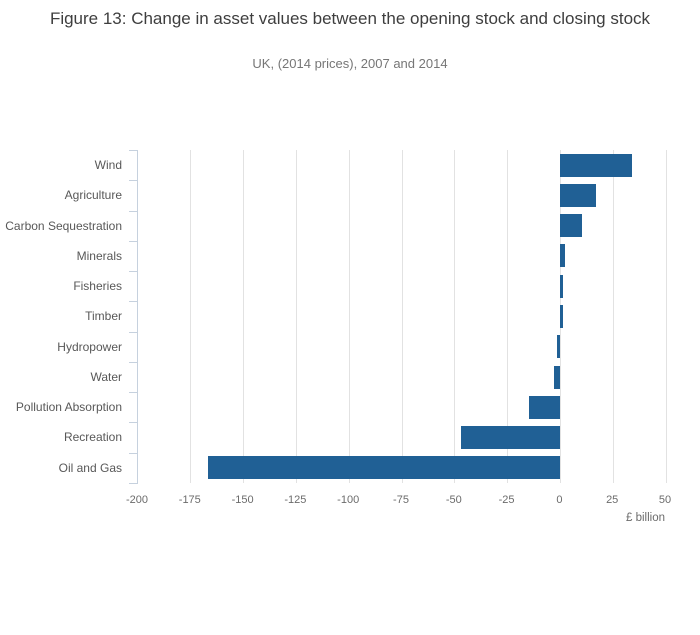 The width and height of the screenshot is (700, 635). Describe the element at coordinates (242, 500) in the screenshot. I see `x-tick-label: -150` at that location.